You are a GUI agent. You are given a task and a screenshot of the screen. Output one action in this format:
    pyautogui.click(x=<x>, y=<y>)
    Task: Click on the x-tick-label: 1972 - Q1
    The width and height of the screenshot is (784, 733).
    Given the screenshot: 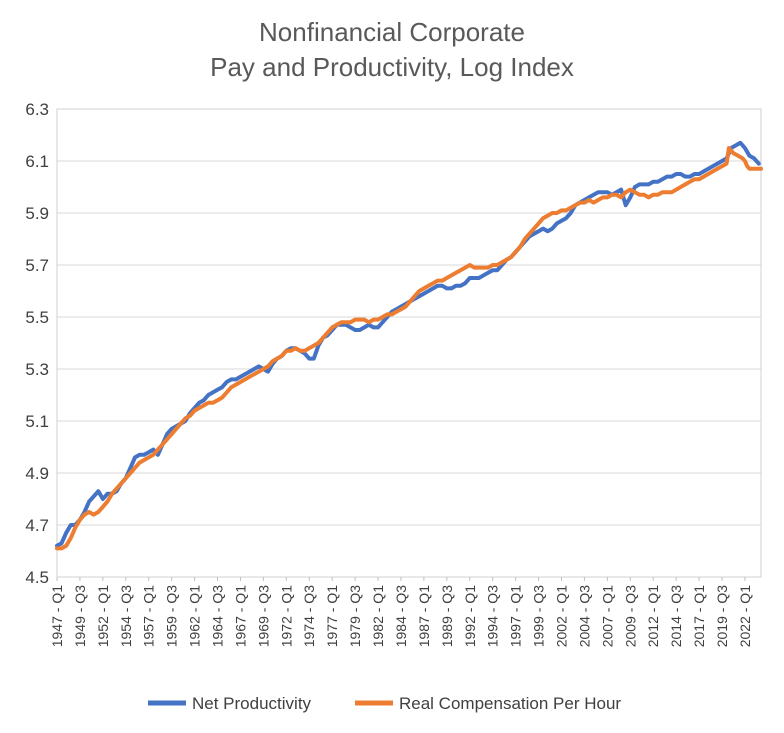 What is the action you would take?
    pyautogui.click(x=286, y=616)
    